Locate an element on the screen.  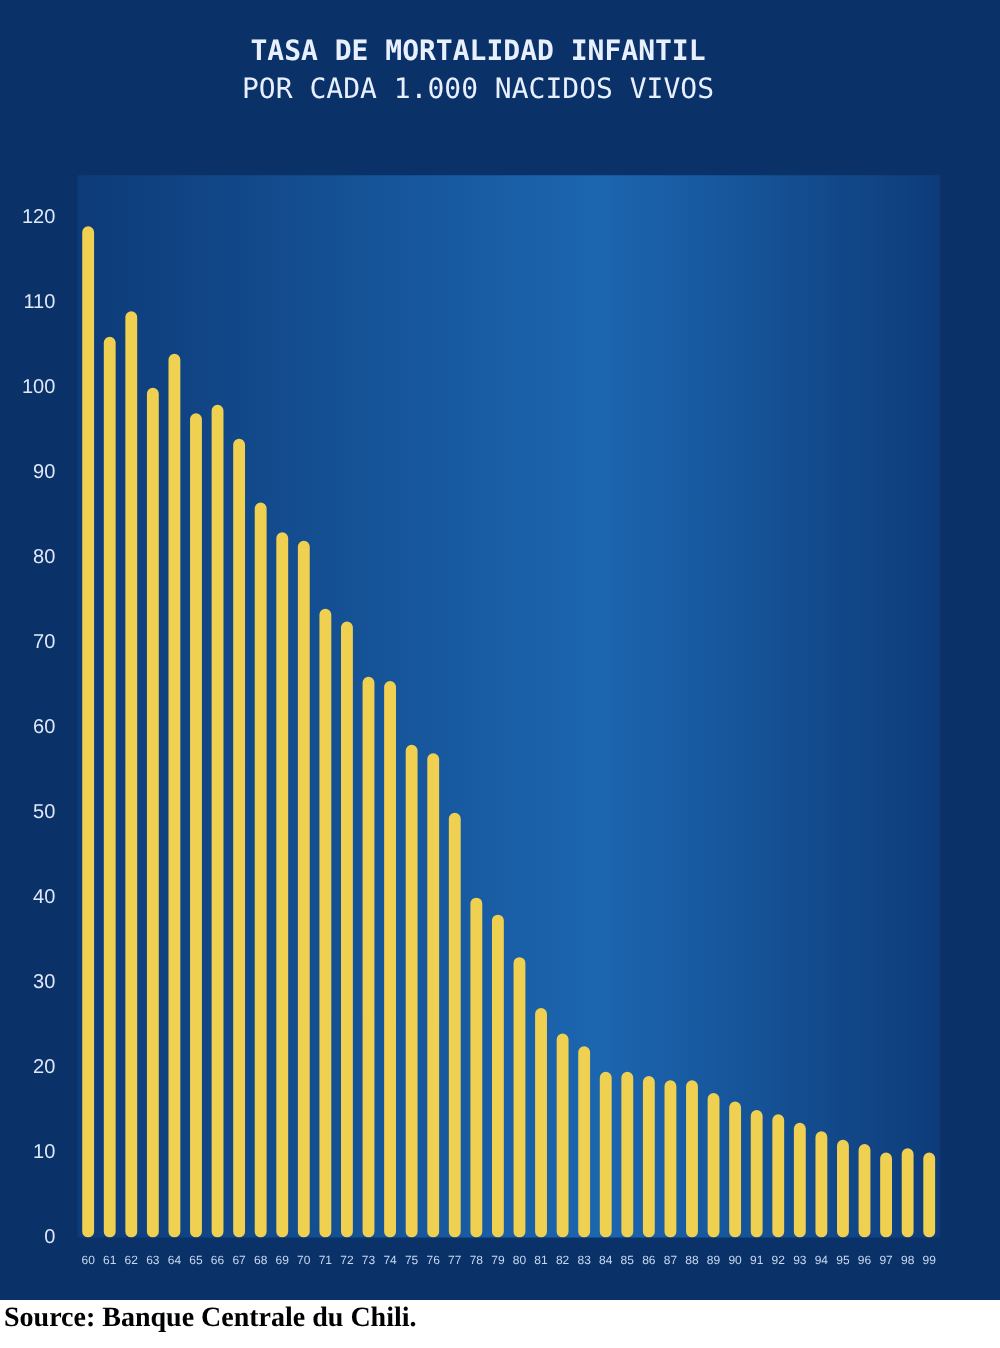
y-tick-label: 110 is located at coordinates (40, 303).